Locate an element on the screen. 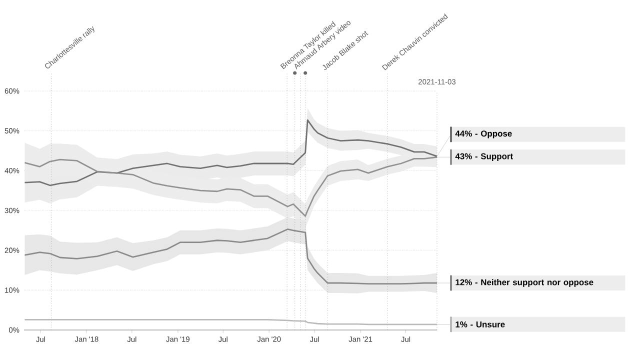 The width and height of the screenshot is (633, 349). legend-label: 44% - Oppose is located at coordinates (483, 134).